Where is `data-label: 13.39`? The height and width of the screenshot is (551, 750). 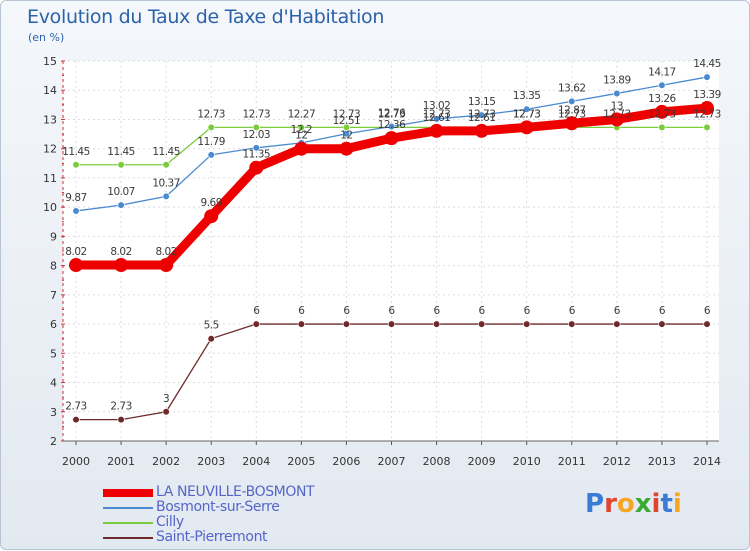 data-label: 13.39 is located at coordinates (707, 95).